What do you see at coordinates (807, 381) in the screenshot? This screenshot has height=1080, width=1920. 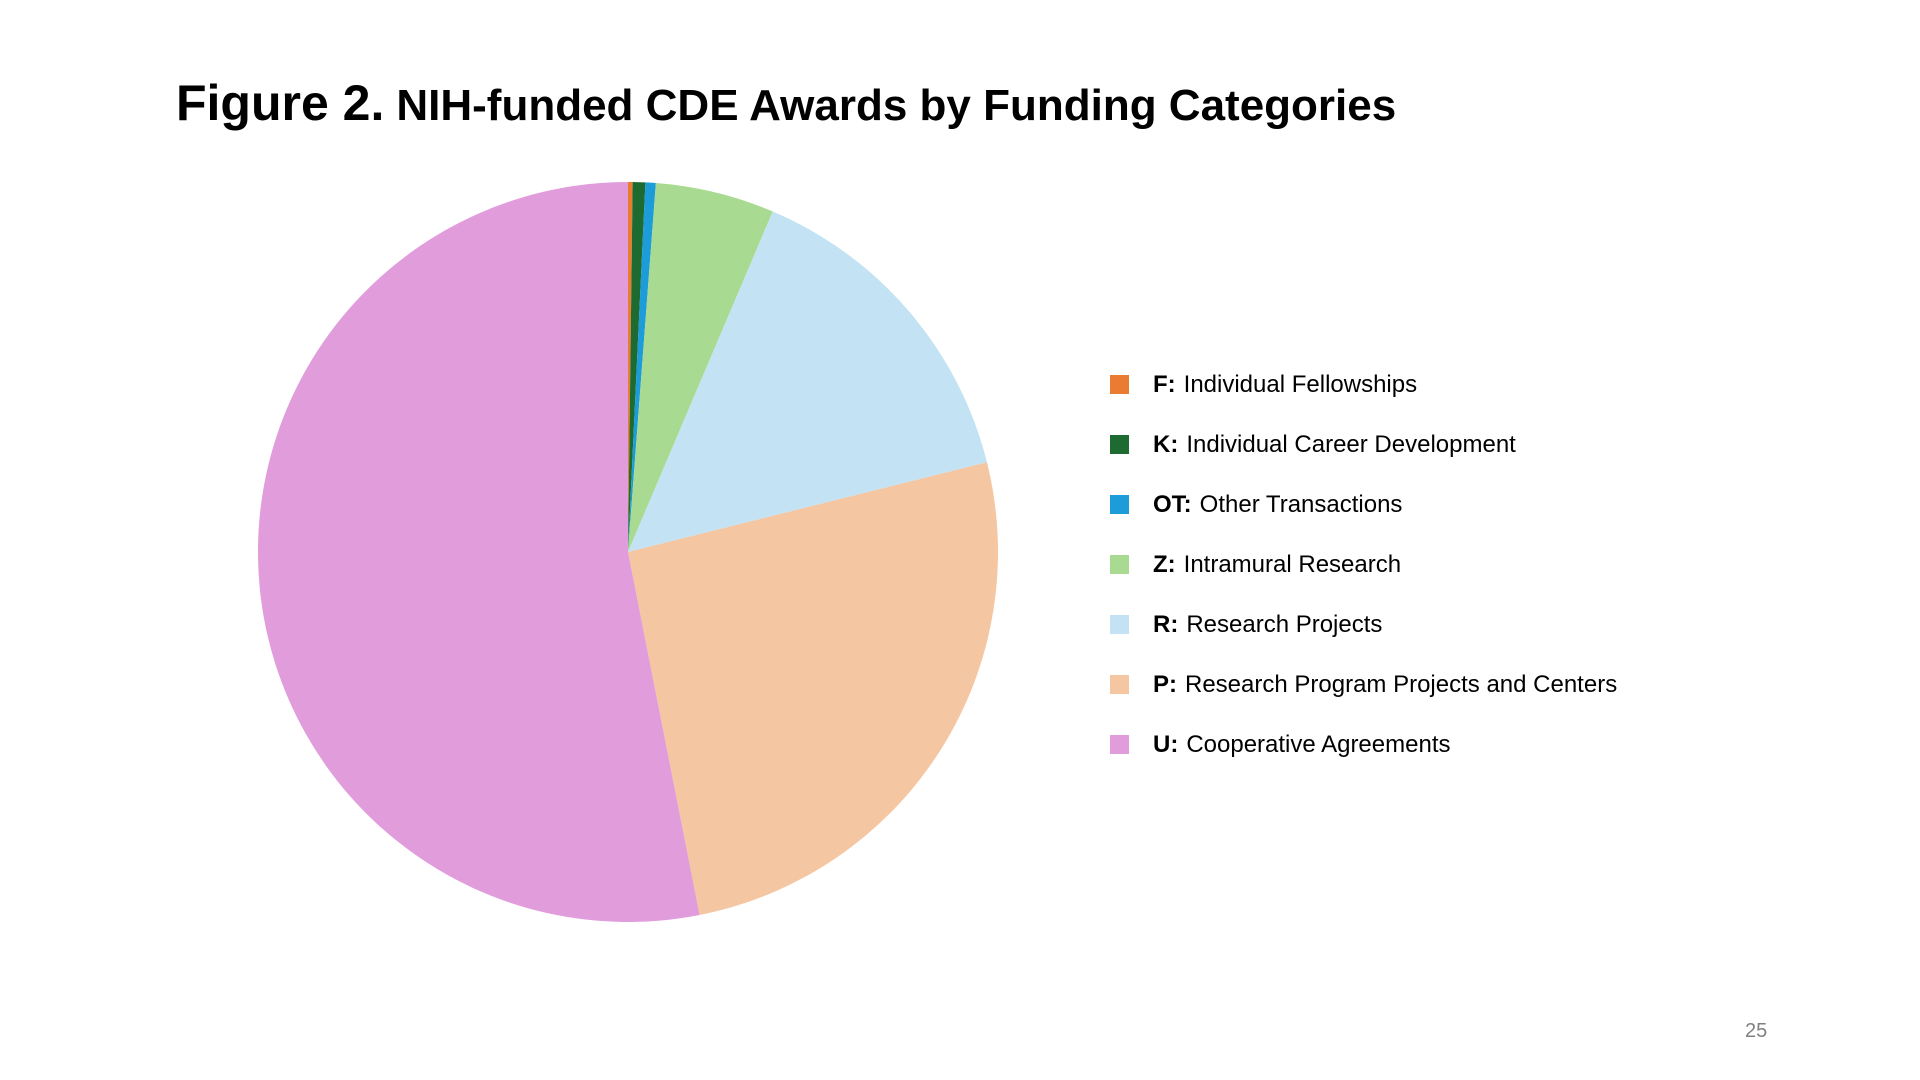 I see `pie-slice-R` at bounding box center [807, 381].